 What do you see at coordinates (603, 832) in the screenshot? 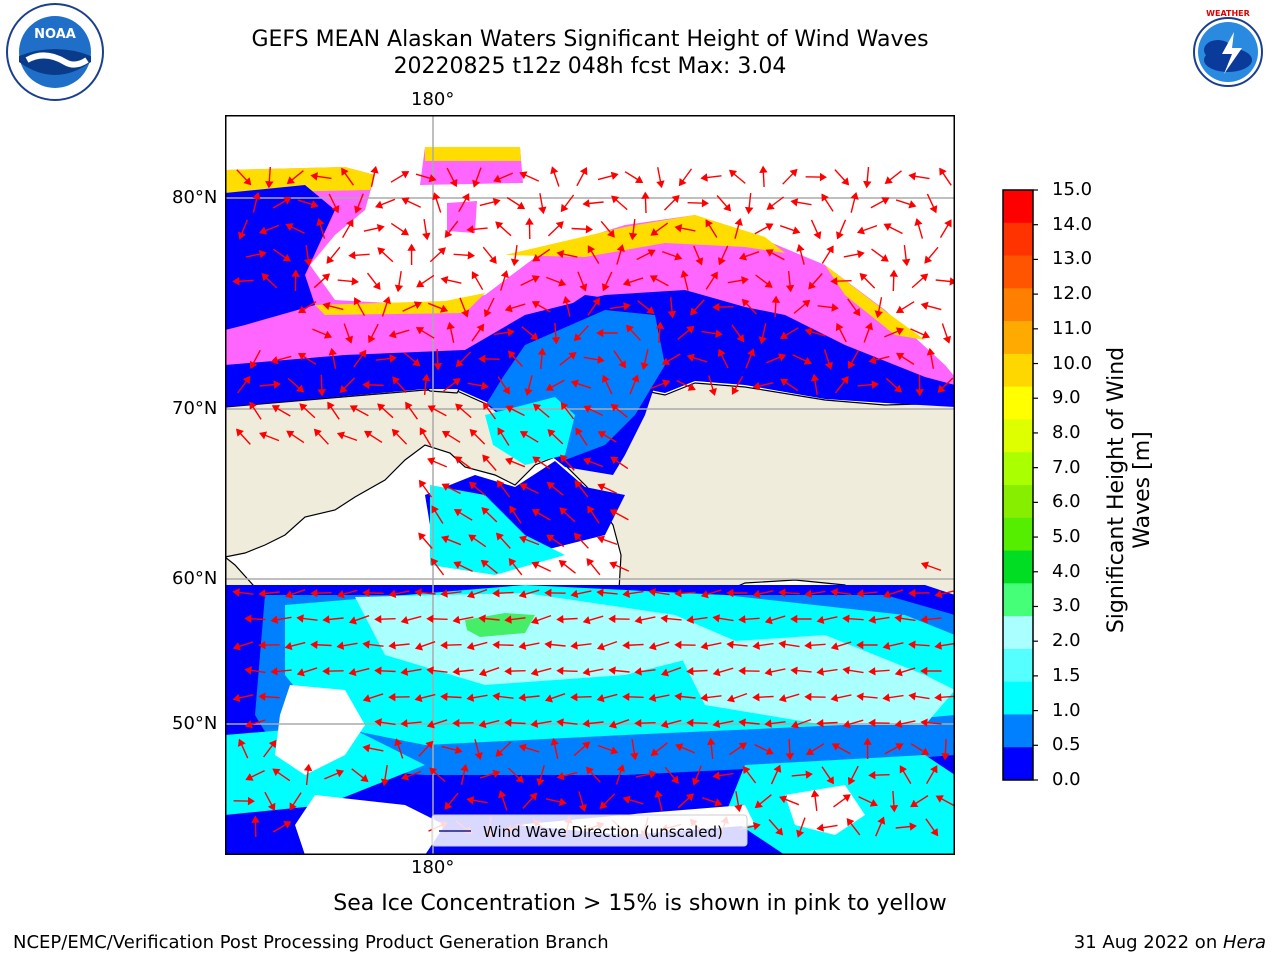
I see `legend-label: Wind Wave Direction (unscaled)` at bounding box center [603, 832].